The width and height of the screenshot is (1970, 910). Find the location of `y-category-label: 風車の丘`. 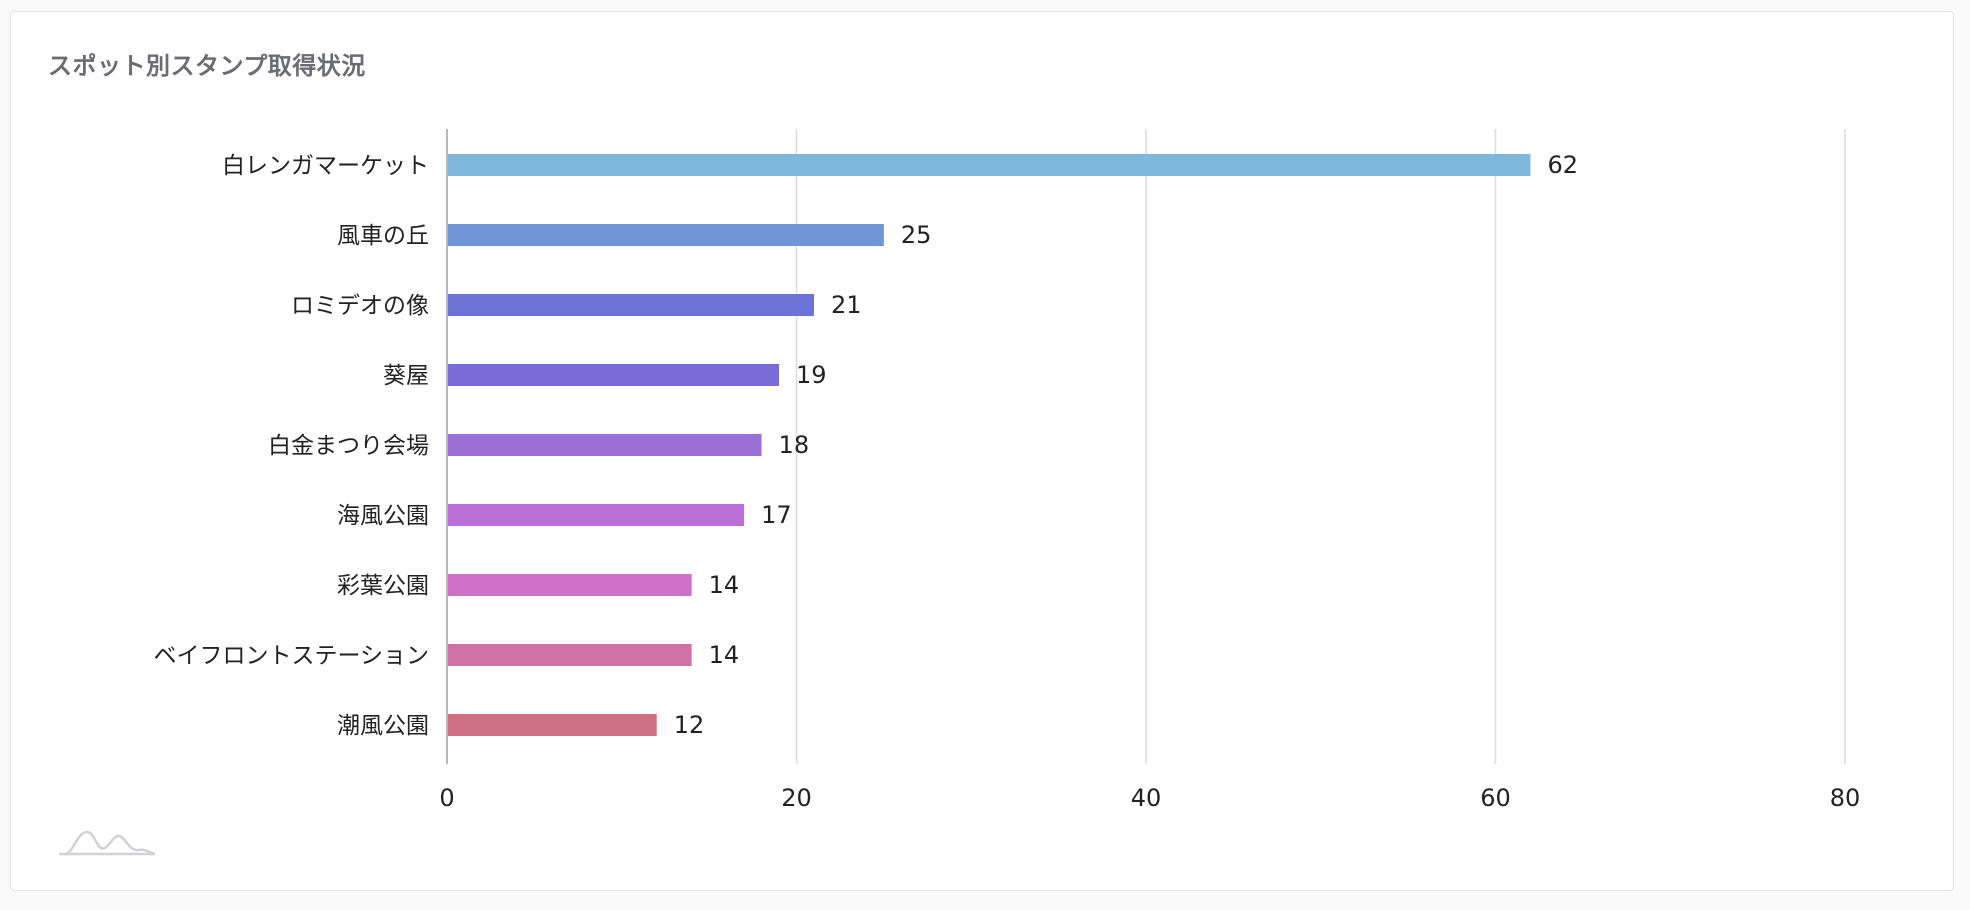

y-category-label: 風車の丘 is located at coordinates (383, 236).